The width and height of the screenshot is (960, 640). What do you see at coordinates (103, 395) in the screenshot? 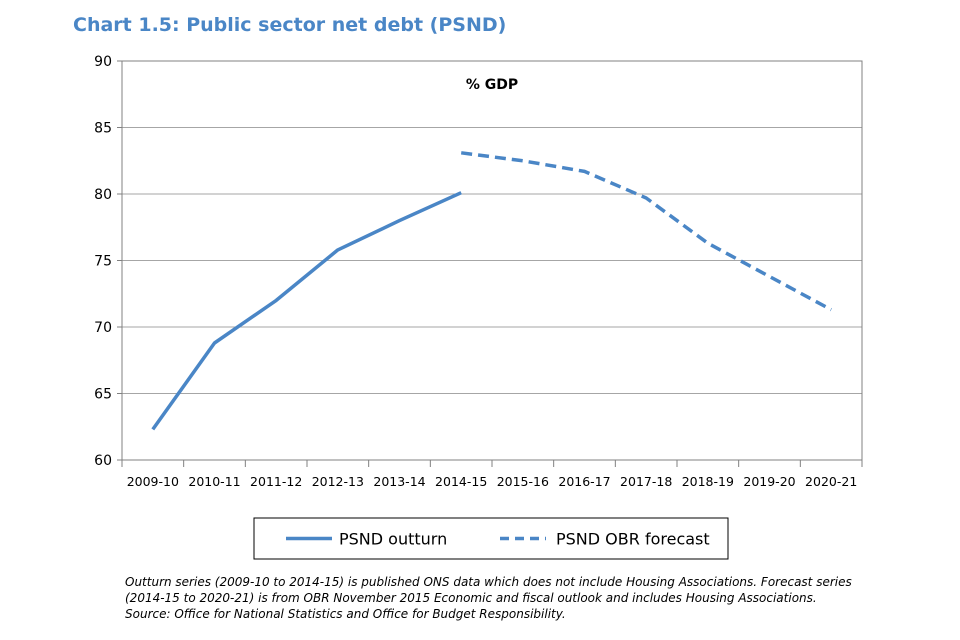
I see `y-tick-label: 65` at bounding box center [103, 395].